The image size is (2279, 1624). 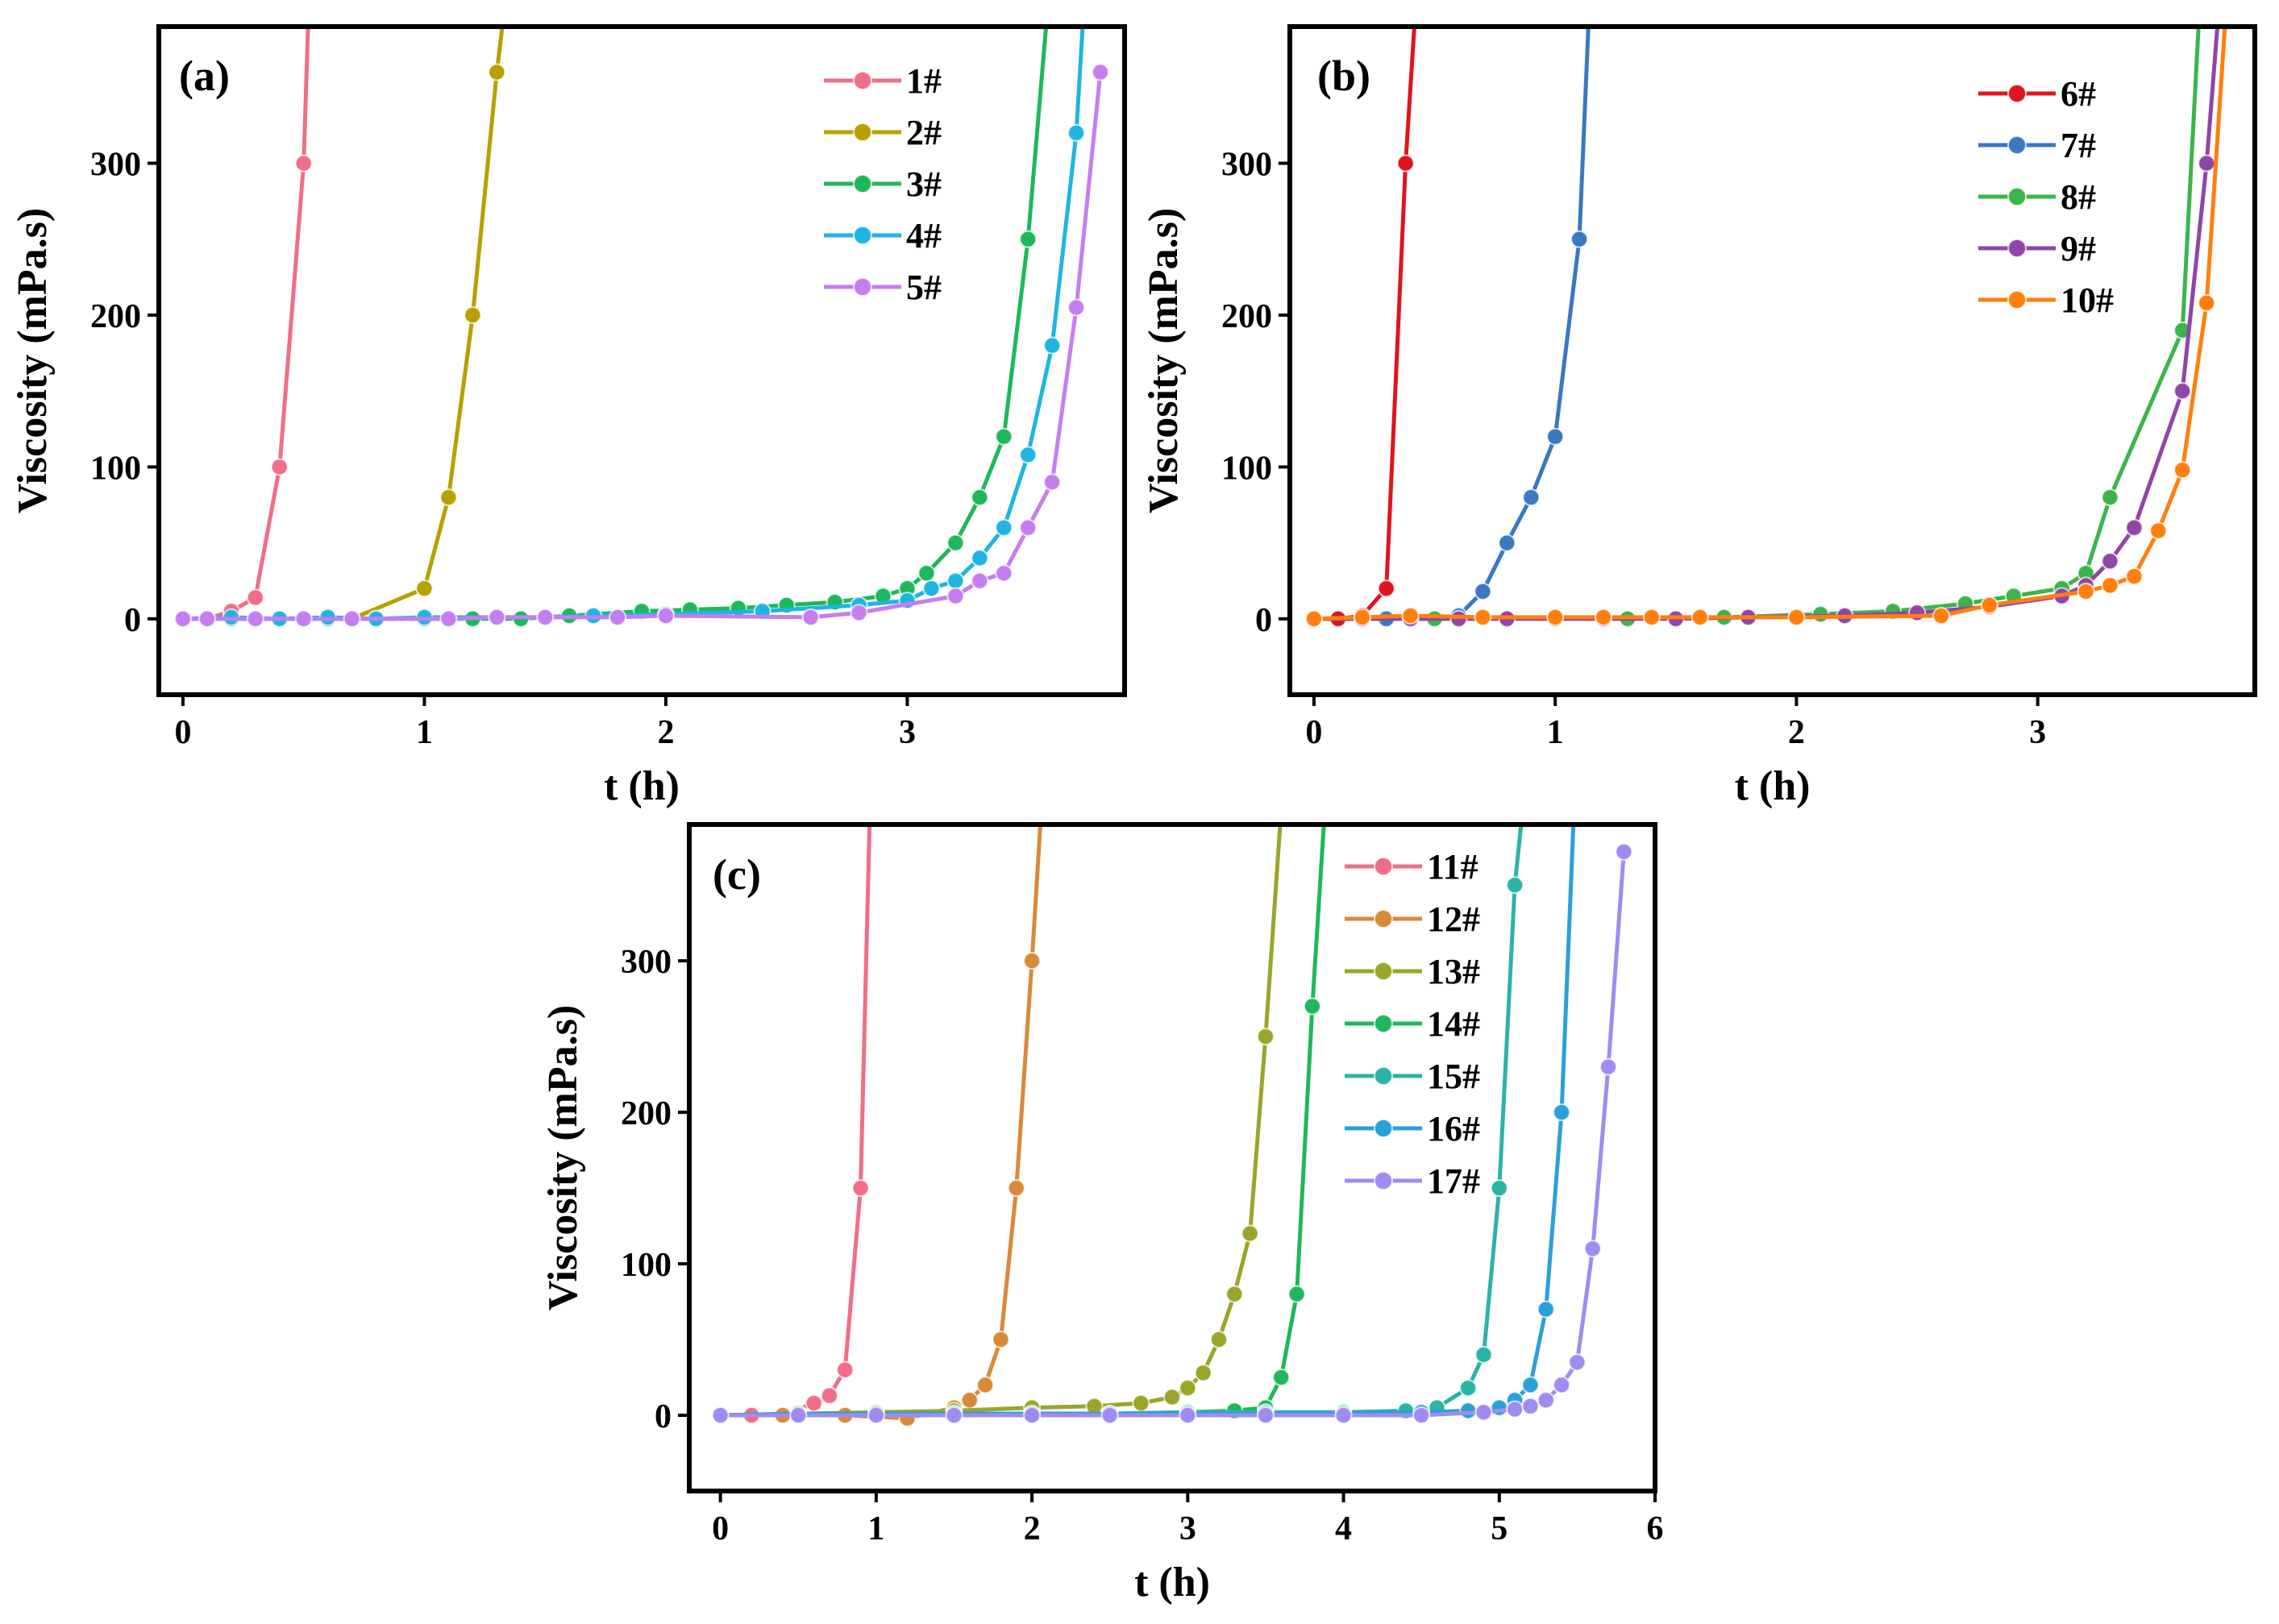 I want to click on series-line-11#, so click(x=796, y=1121).